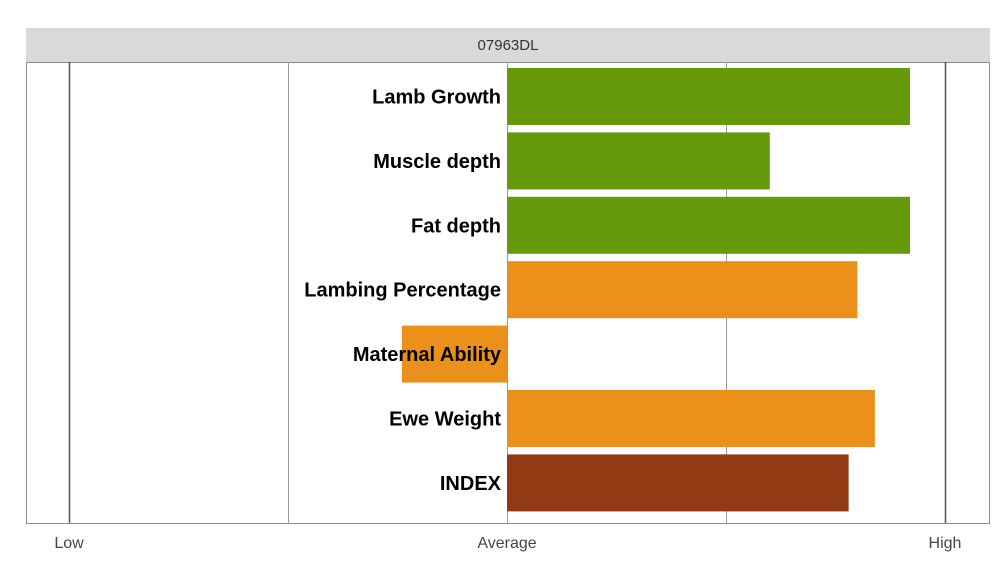 Image resolution: width=1000 pixels, height=571 pixels. What do you see at coordinates (471, 484) in the screenshot?
I see `category-label: INDEX` at bounding box center [471, 484].